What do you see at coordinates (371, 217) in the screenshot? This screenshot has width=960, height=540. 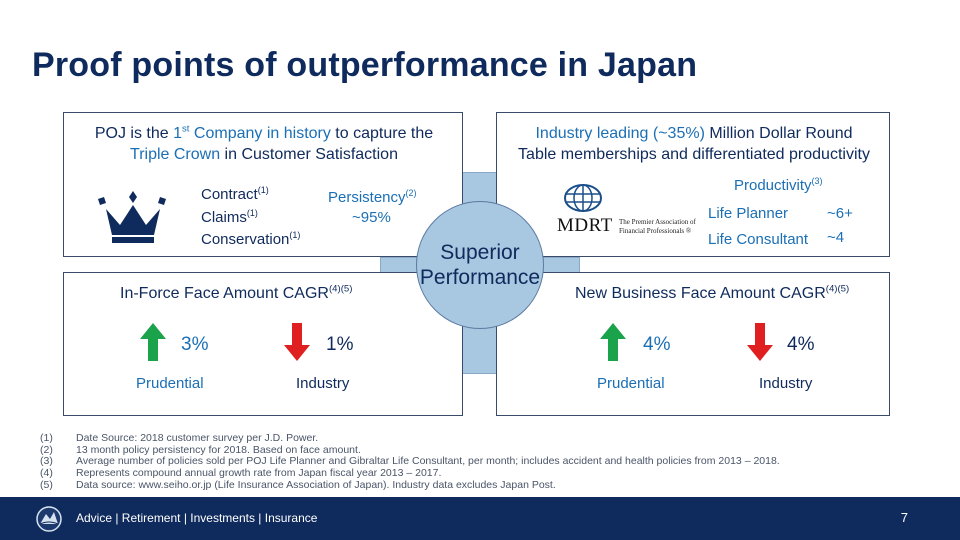 I see `persistency-value: ~95%` at bounding box center [371, 217].